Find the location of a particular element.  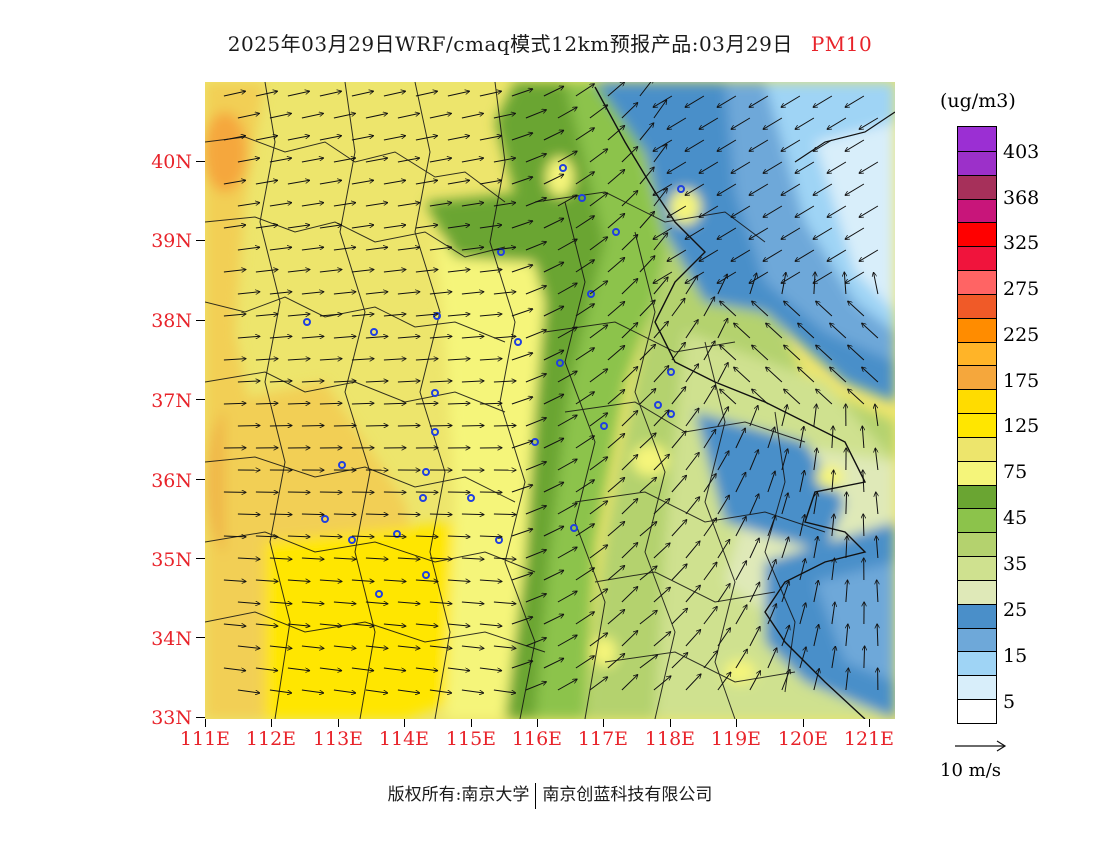

lon-label-113e: 113E is located at coordinates (338, 739).